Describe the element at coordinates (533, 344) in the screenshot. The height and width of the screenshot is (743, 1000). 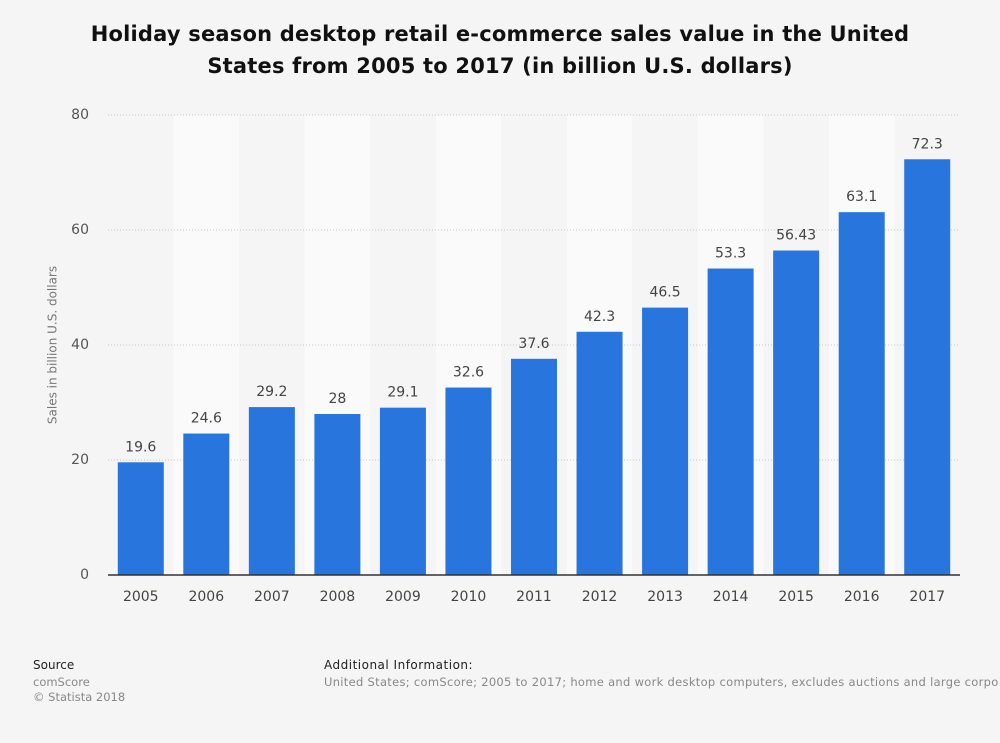
I see `value-label: 37.6` at that location.